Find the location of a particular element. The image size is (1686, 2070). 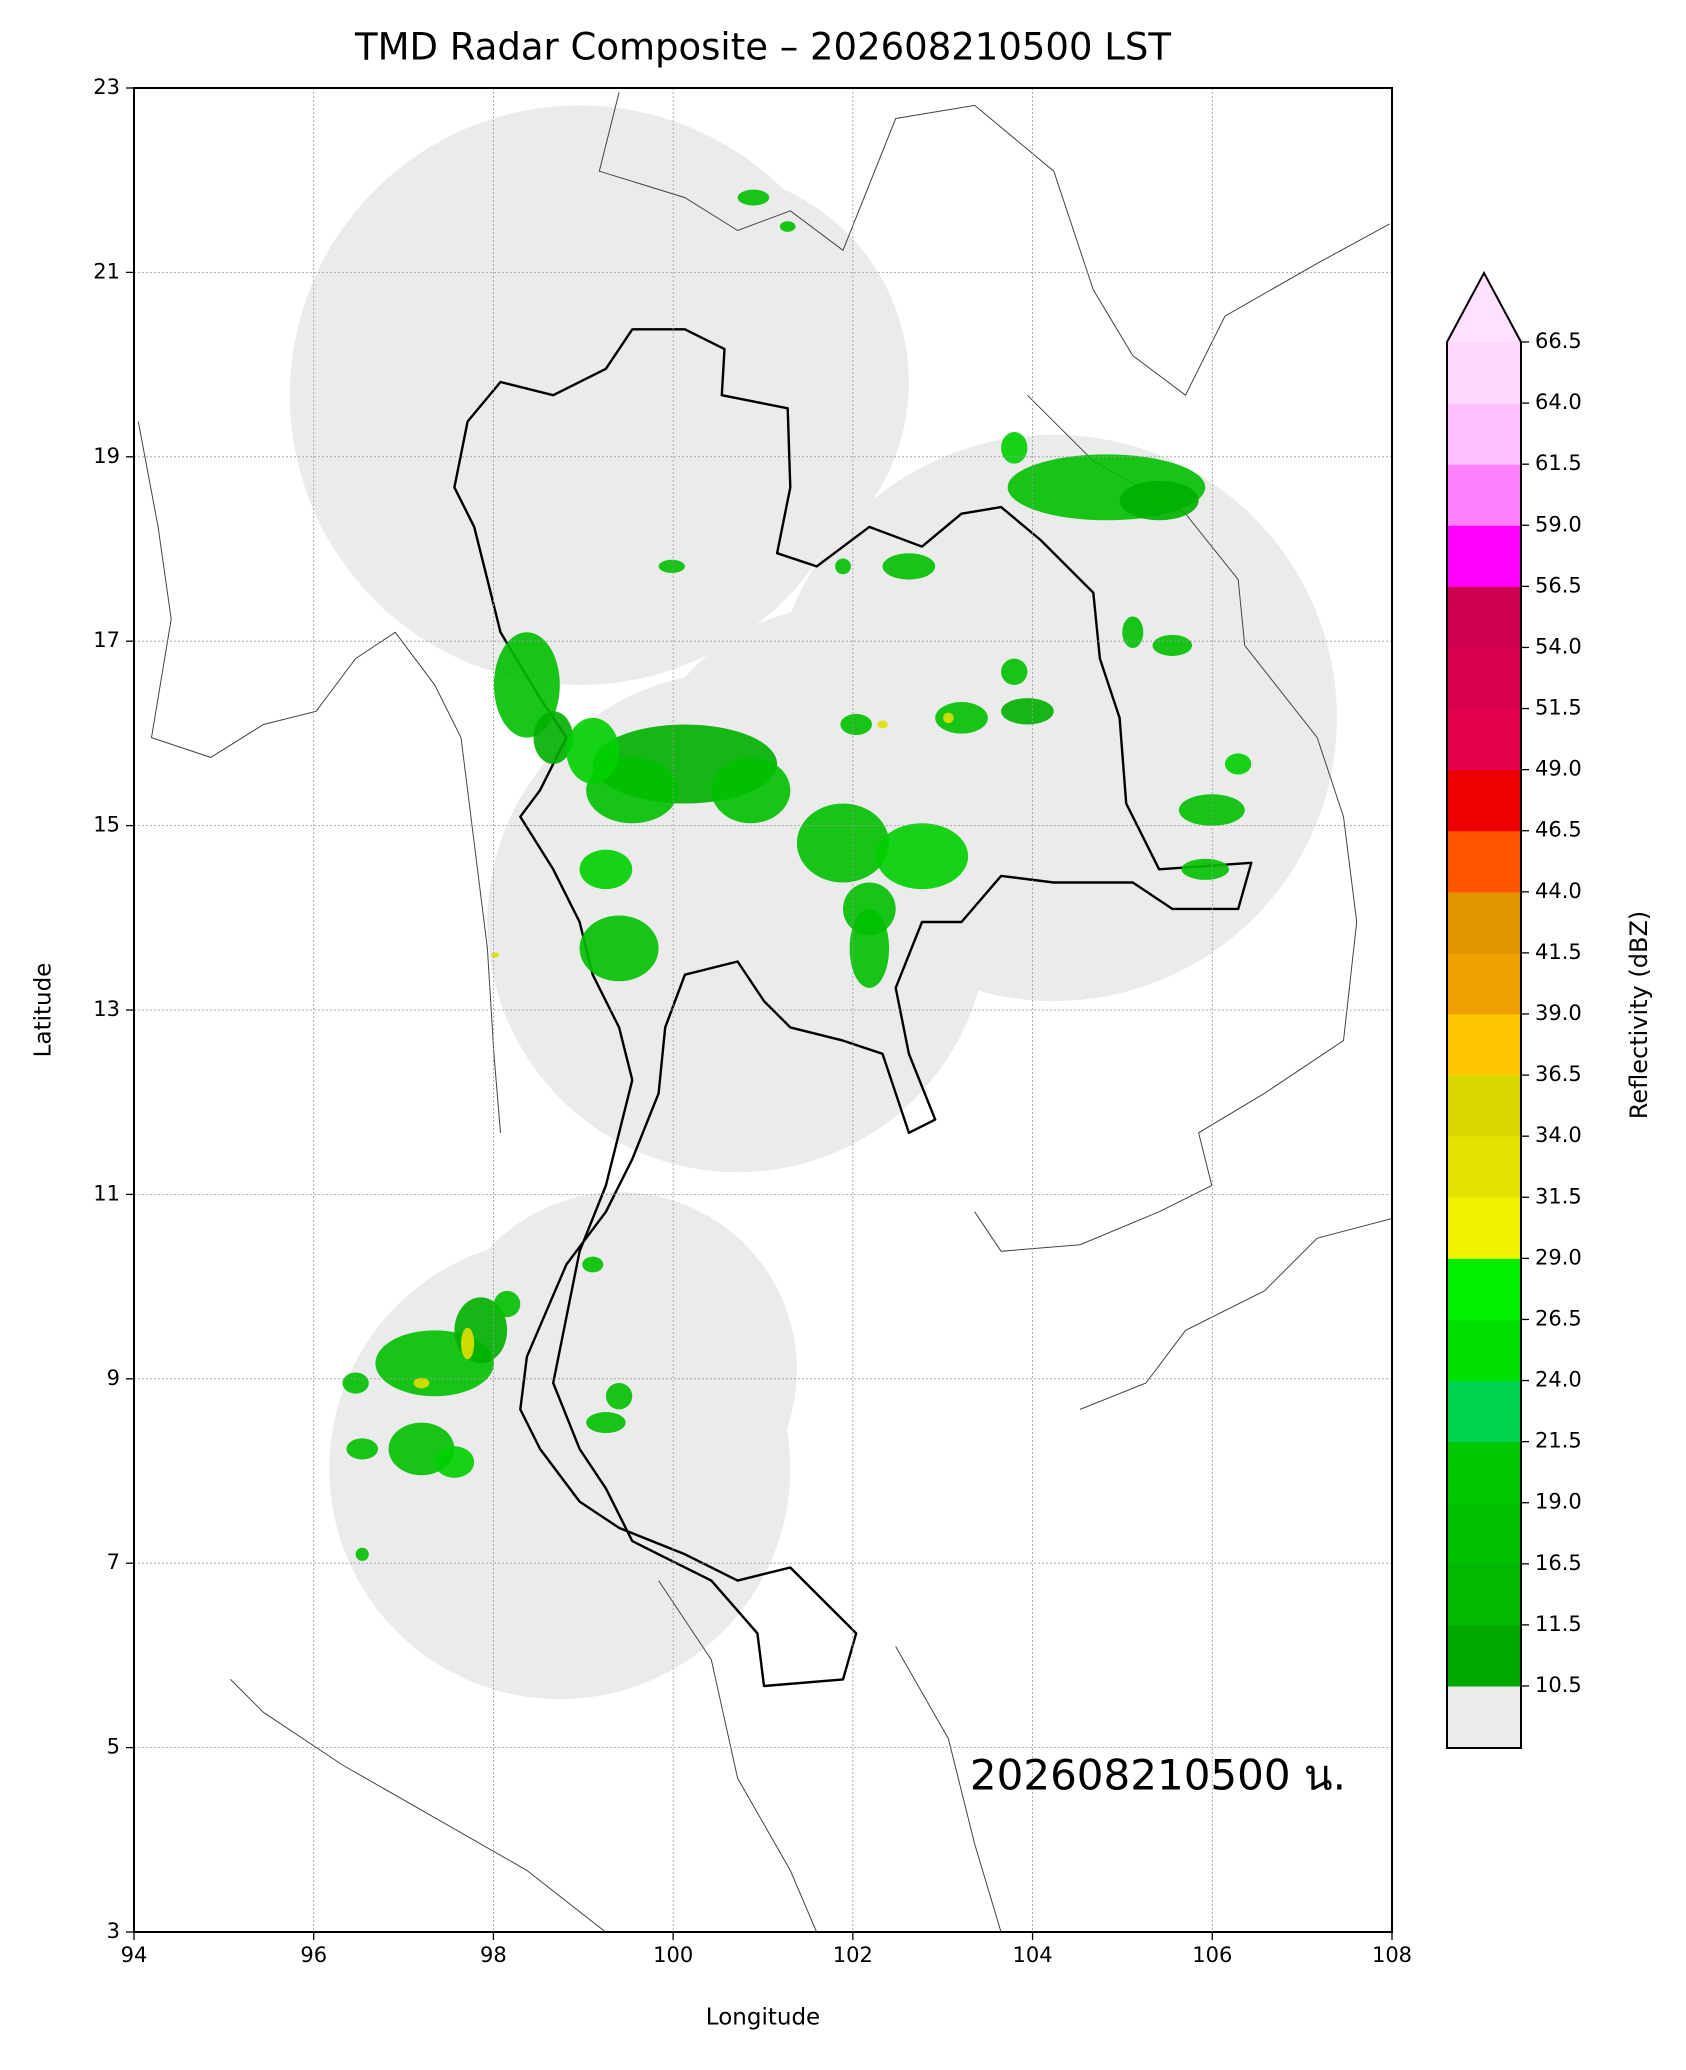

y-tick-label: 13 is located at coordinates (106, 1009).